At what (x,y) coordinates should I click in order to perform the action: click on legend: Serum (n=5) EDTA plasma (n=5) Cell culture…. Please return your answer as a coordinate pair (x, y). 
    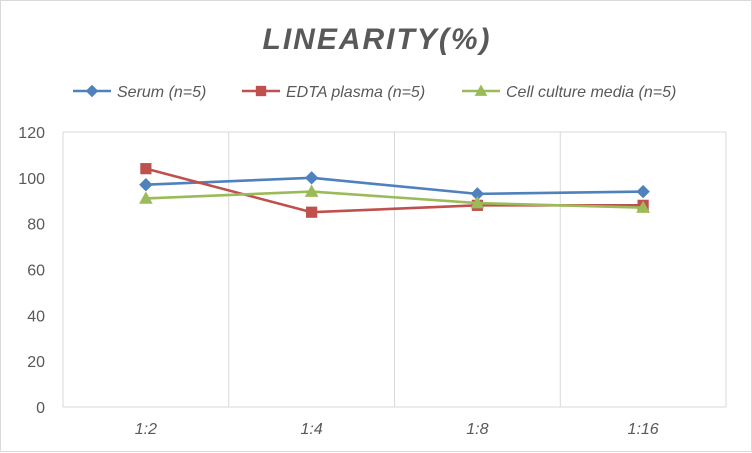
    Looking at the image, I should click on (374, 92).